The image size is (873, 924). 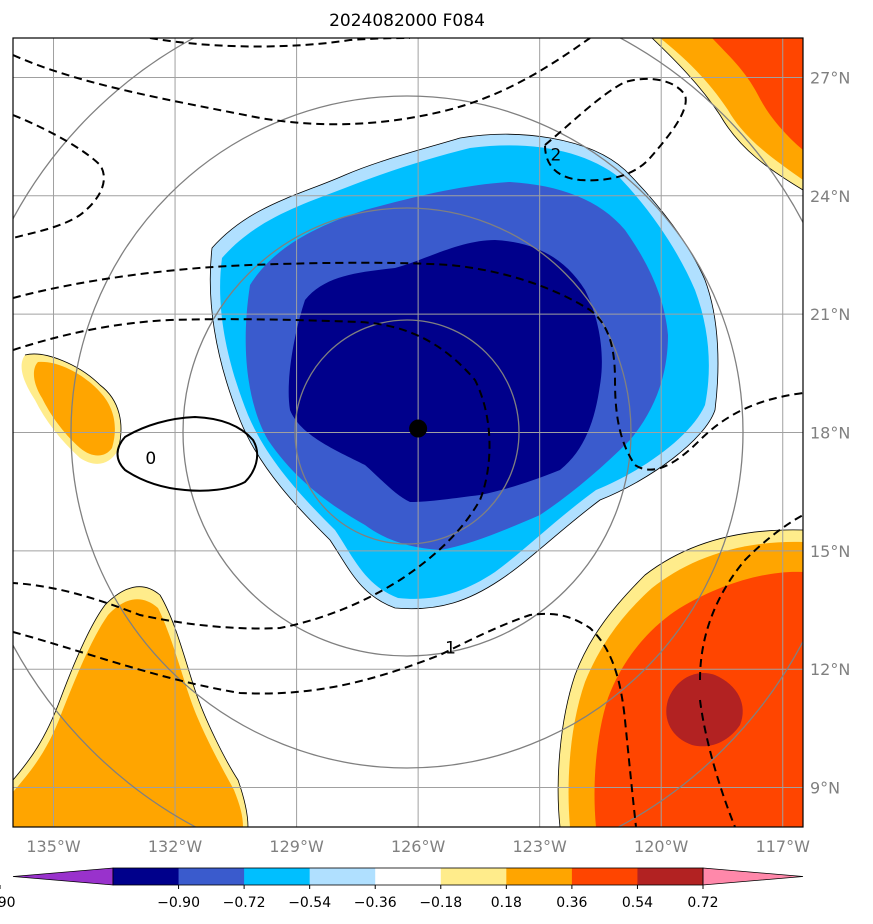 I want to click on positive-anomaly-top-right, so click(x=727, y=114).